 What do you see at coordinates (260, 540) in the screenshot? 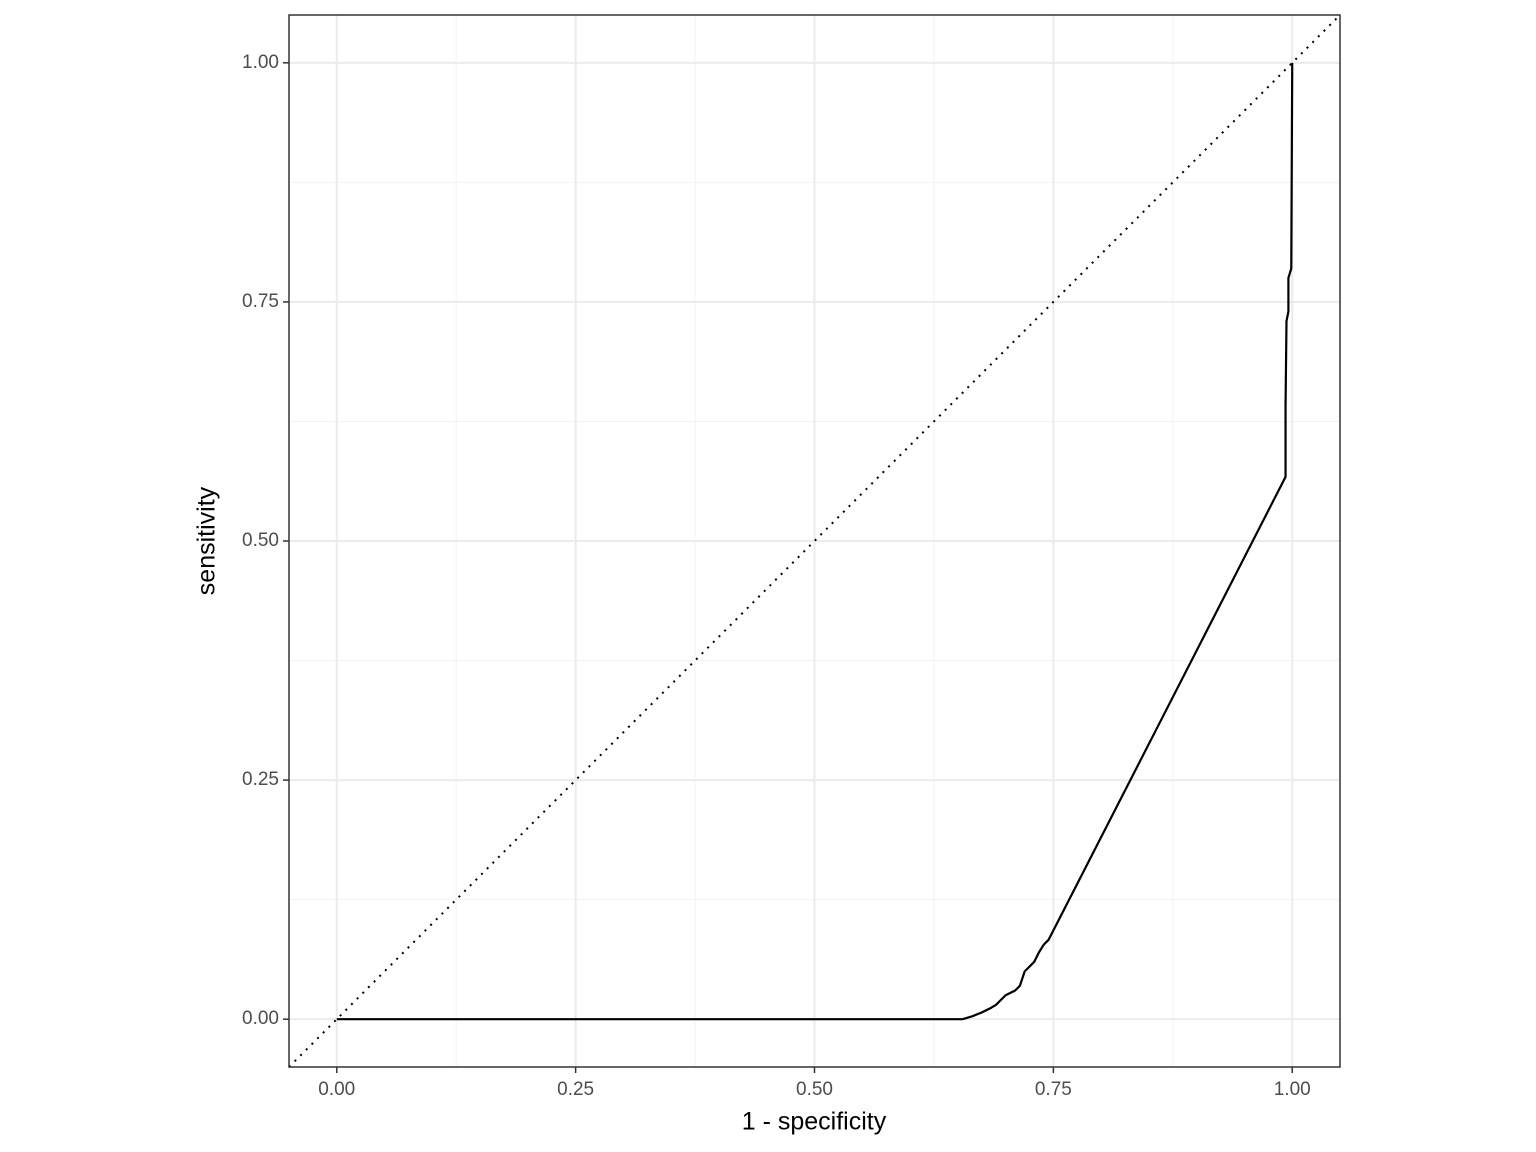
I see `y-tick-label: 0.50` at bounding box center [260, 540].